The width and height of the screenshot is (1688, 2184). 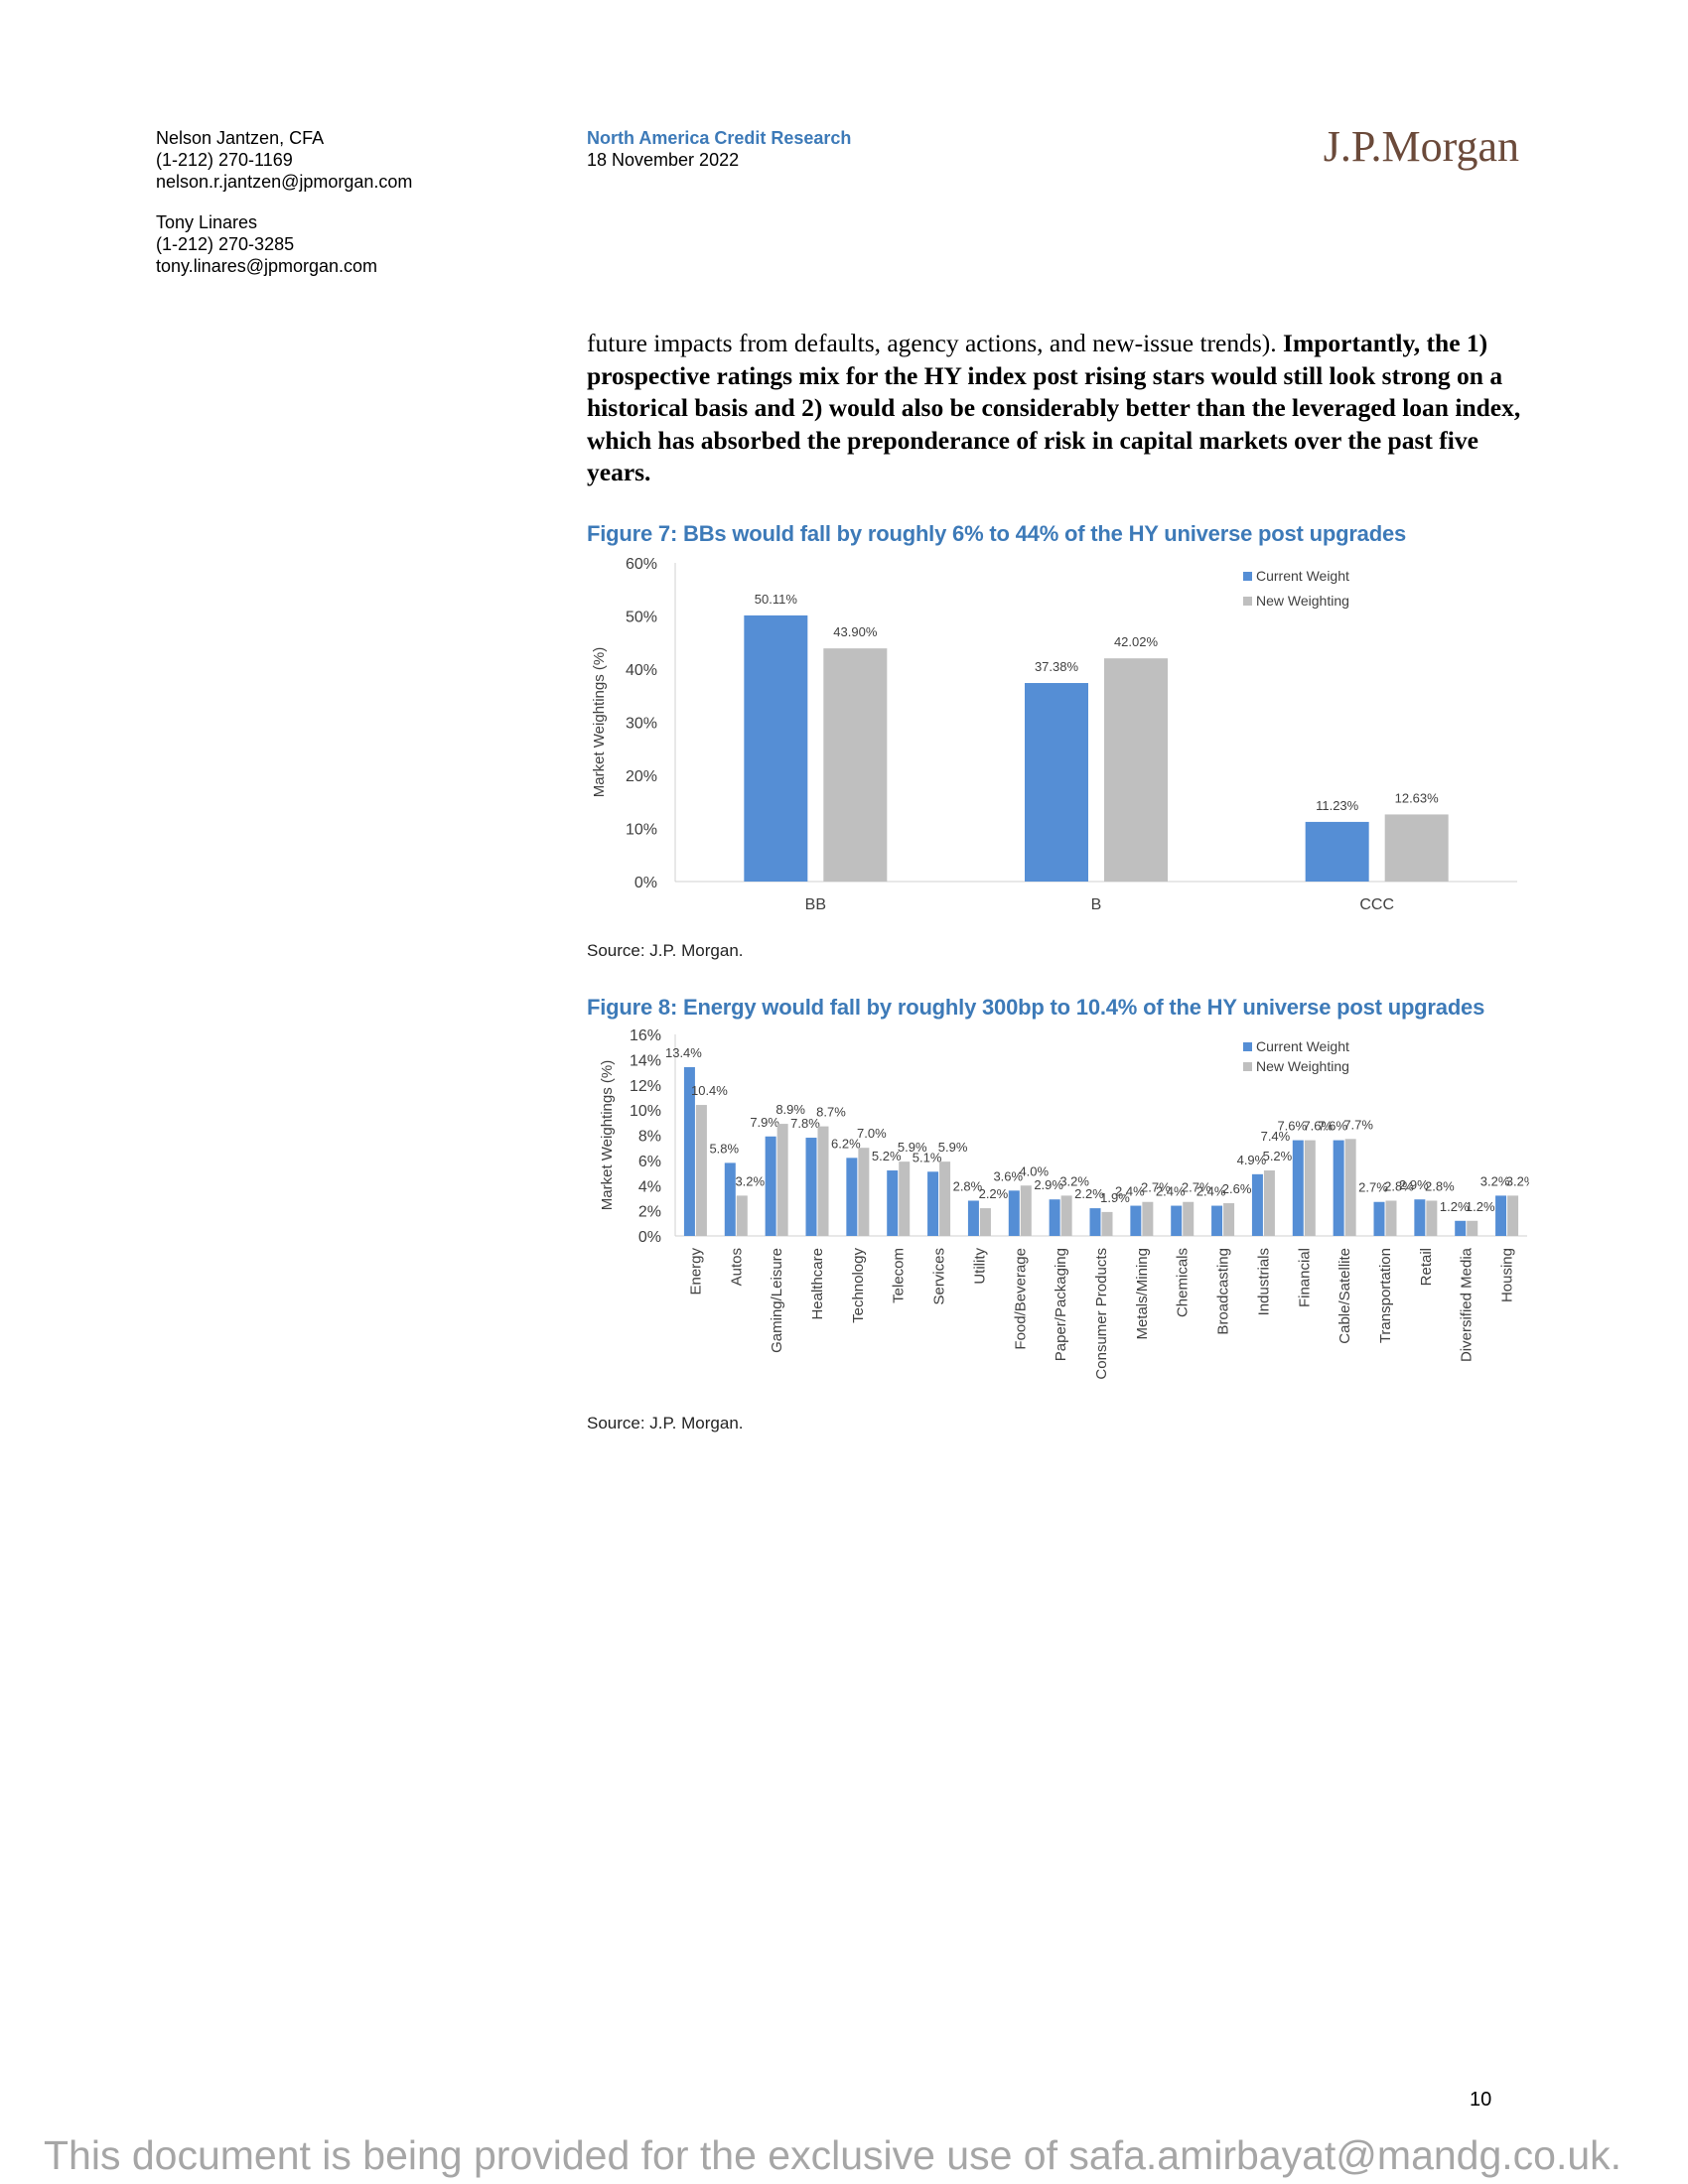 What do you see at coordinates (1421, 146) in the screenshot?
I see `jpmorgan-logo: J.P.Morgan` at bounding box center [1421, 146].